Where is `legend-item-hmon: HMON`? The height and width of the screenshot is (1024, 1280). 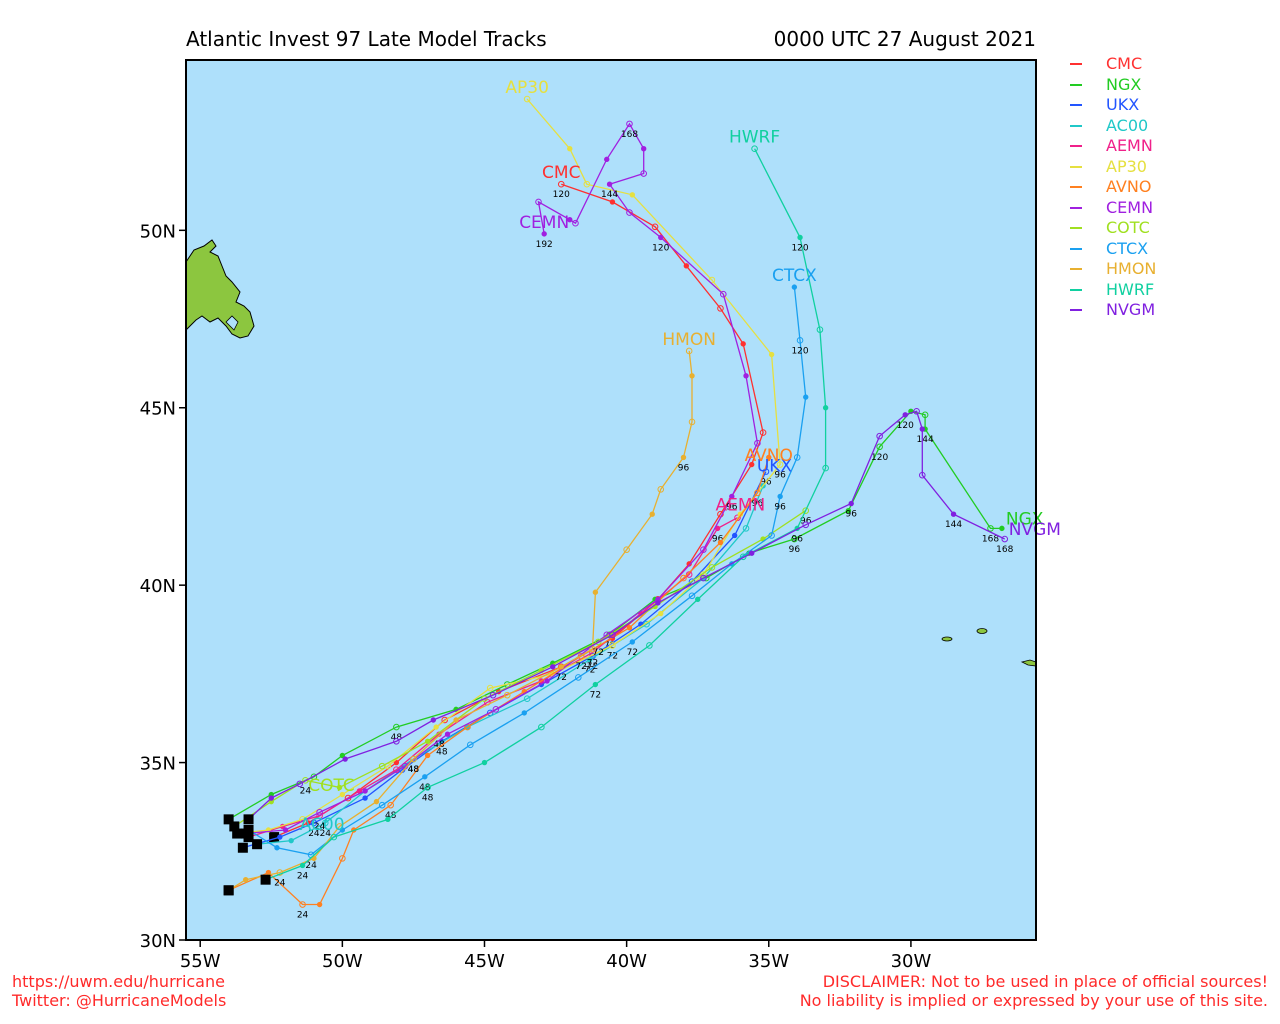 legend-item-hmon: HMON is located at coordinates (1113, 269).